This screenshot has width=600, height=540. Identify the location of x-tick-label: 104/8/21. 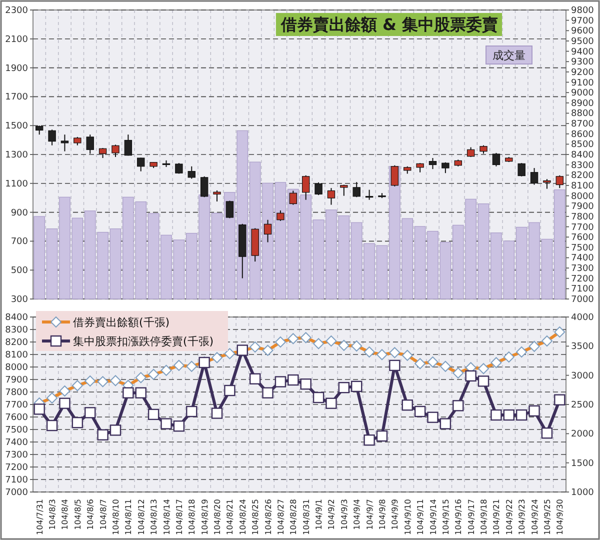
(230, 517).